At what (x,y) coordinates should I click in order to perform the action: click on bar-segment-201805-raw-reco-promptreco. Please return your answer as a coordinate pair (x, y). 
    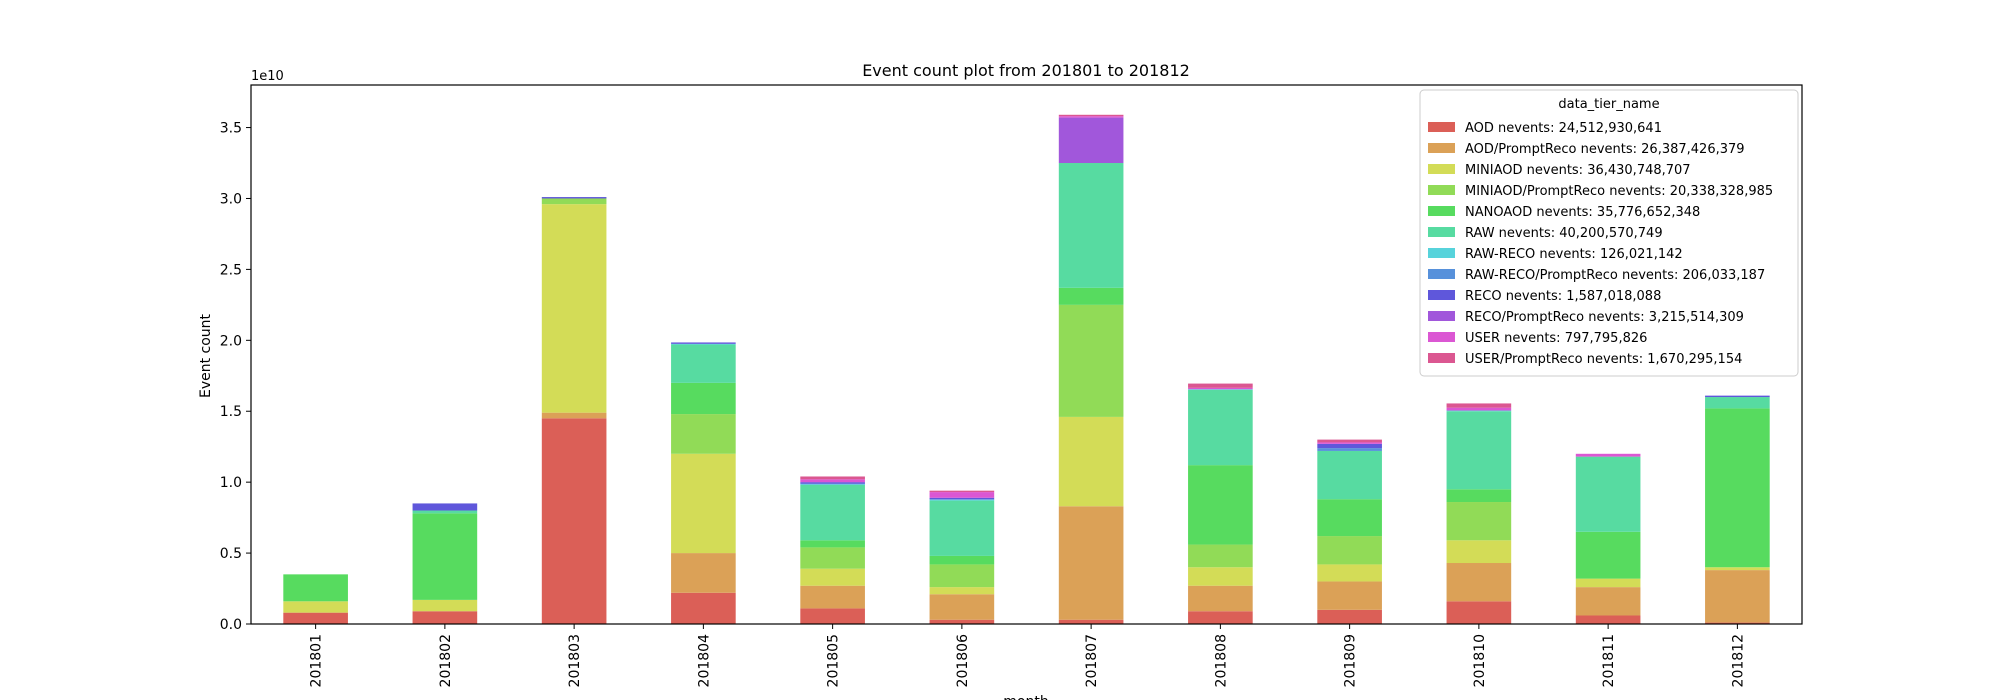
    Looking at the image, I should click on (832, 484).